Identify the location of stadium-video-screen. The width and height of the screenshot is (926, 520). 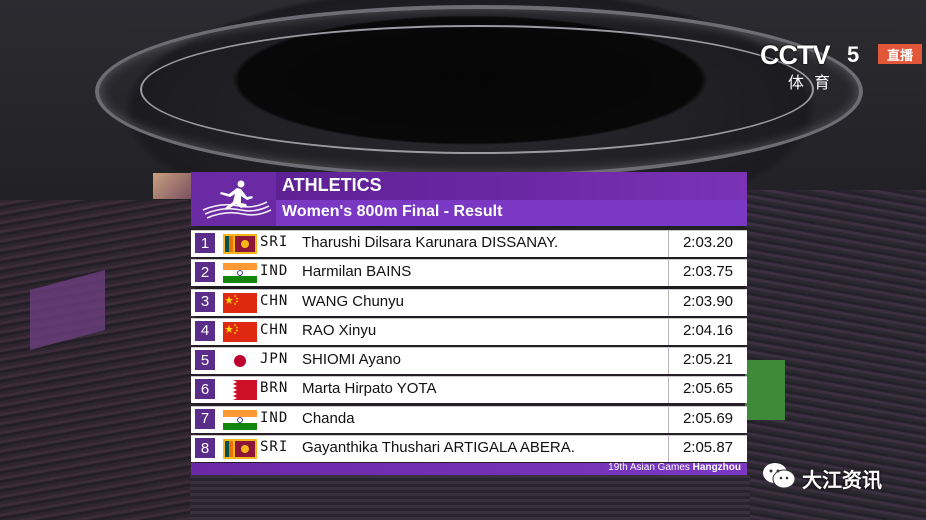
(172, 186).